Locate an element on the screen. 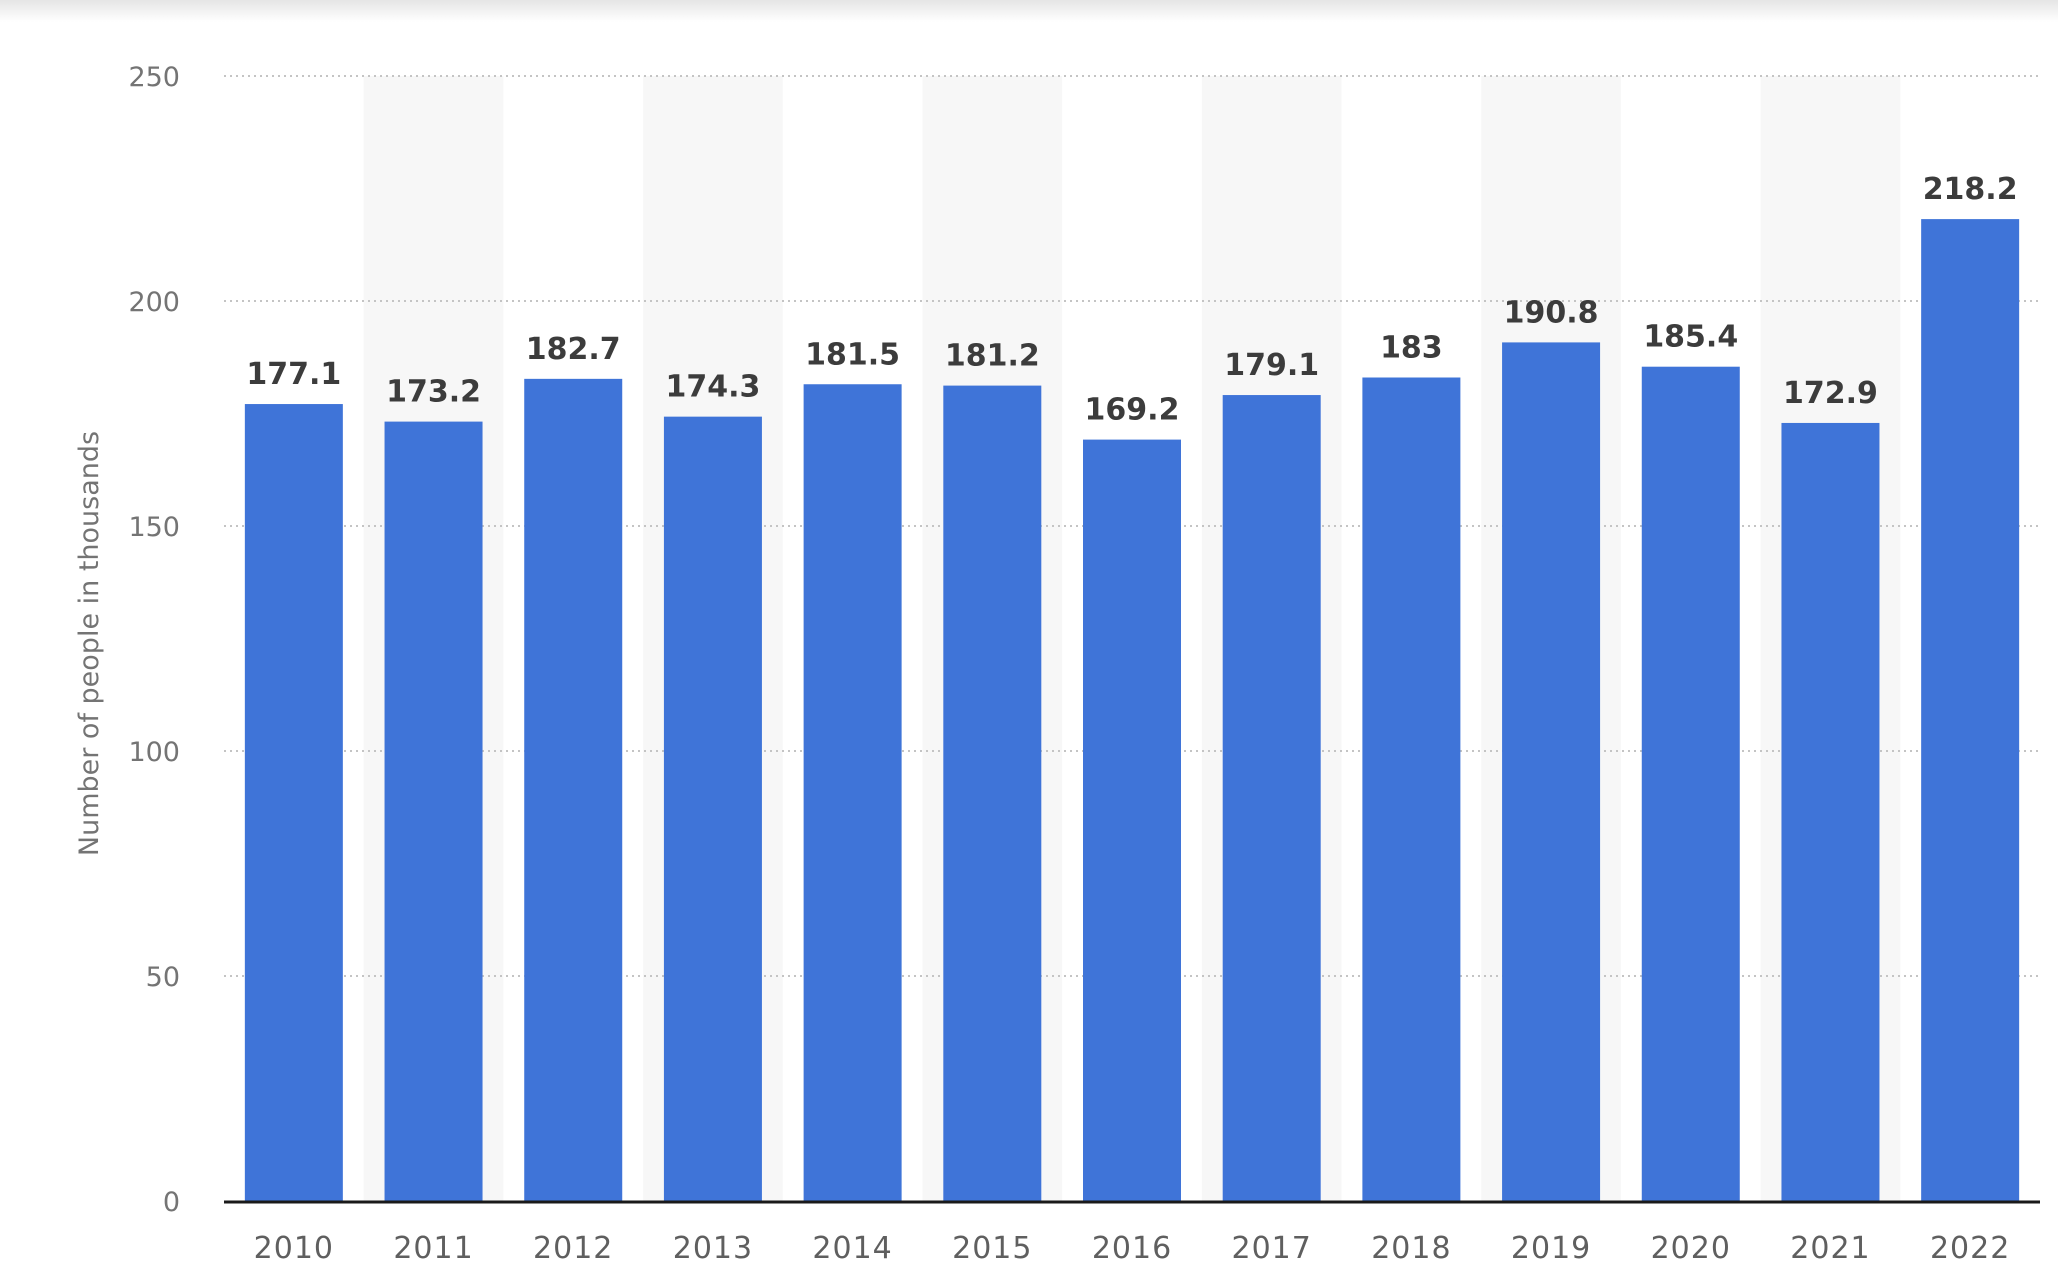  x-tick-label-2019: 2019 is located at coordinates (1551, 1248).